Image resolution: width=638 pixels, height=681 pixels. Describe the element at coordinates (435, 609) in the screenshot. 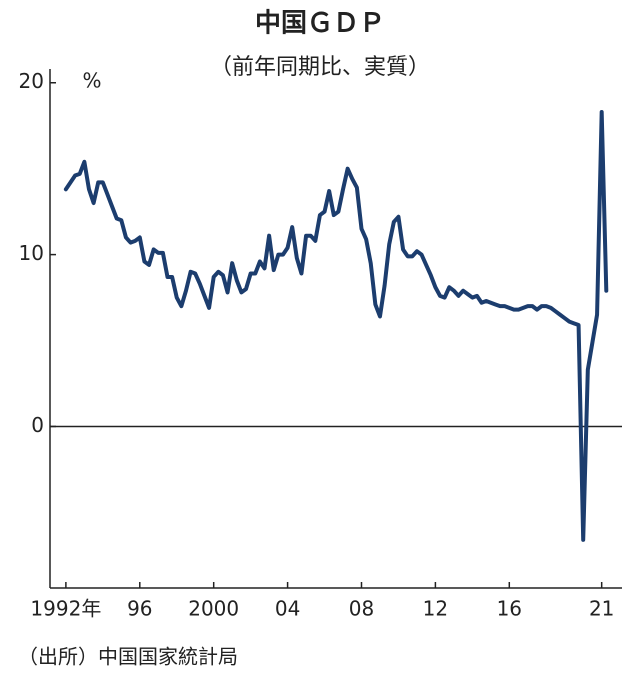

I see `x-tick-label: 12` at that location.